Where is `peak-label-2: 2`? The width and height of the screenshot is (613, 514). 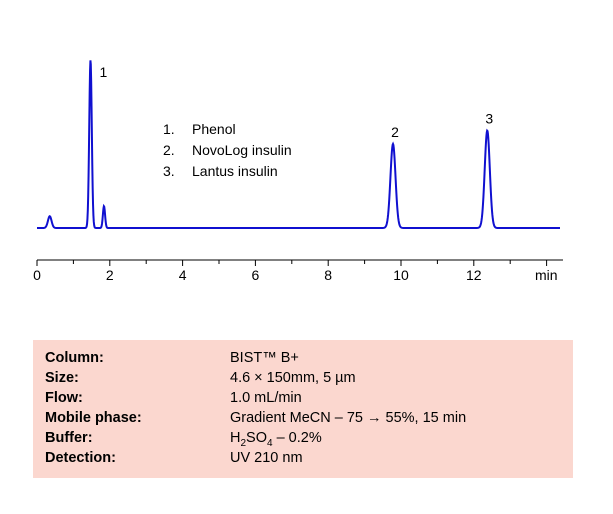 peak-label-2: 2 is located at coordinates (395, 132).